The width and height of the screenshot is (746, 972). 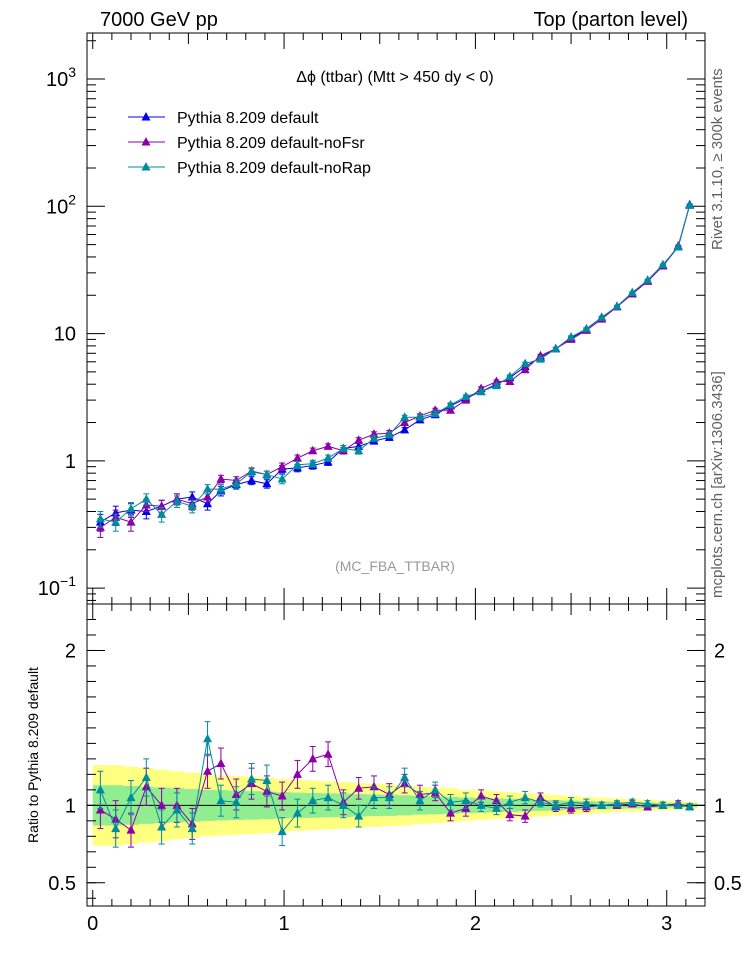 I want to click on y-tick-base: 1, so click(x=70, y=462).